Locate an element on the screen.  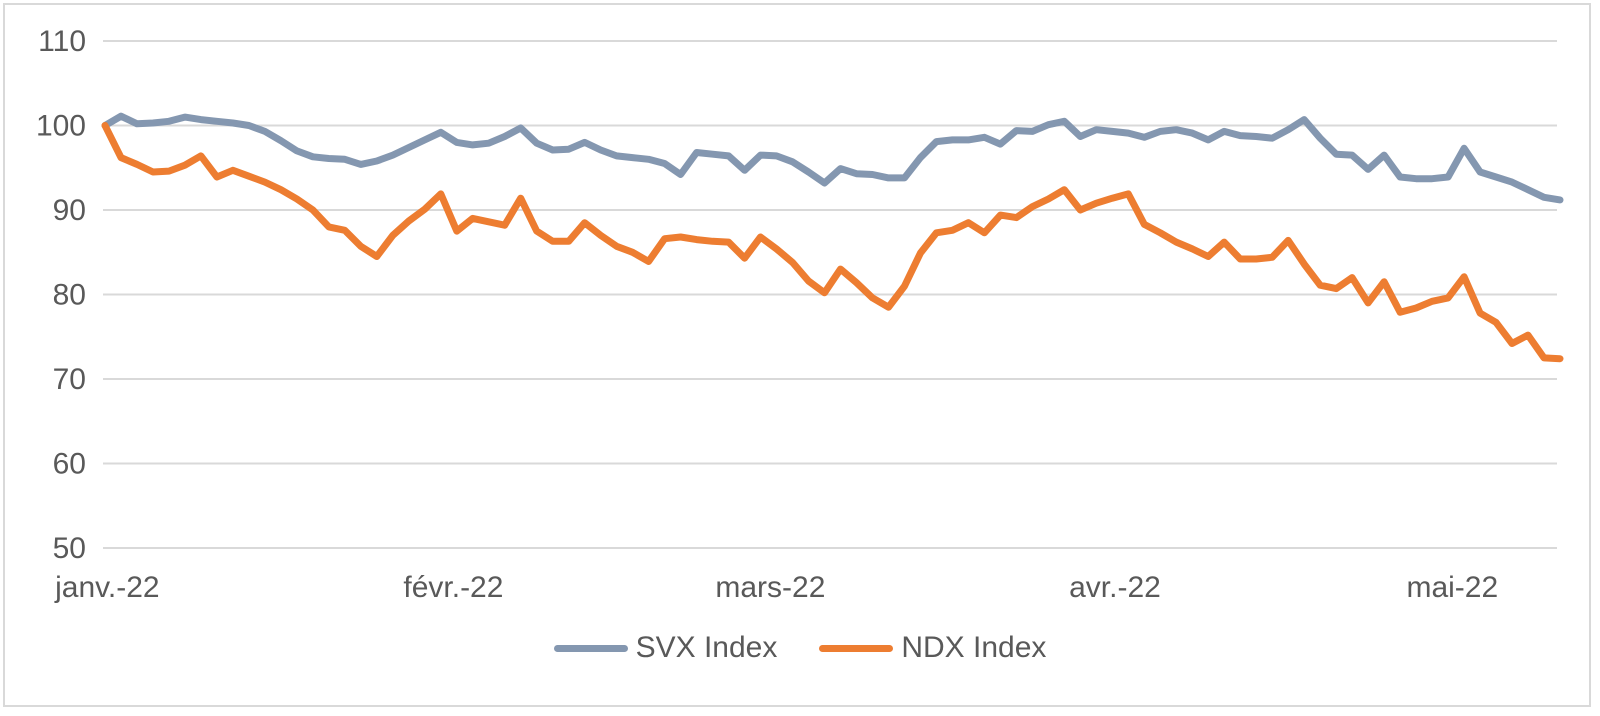
legend-label-svx: SVX Index is located at coordinates (706, 647).